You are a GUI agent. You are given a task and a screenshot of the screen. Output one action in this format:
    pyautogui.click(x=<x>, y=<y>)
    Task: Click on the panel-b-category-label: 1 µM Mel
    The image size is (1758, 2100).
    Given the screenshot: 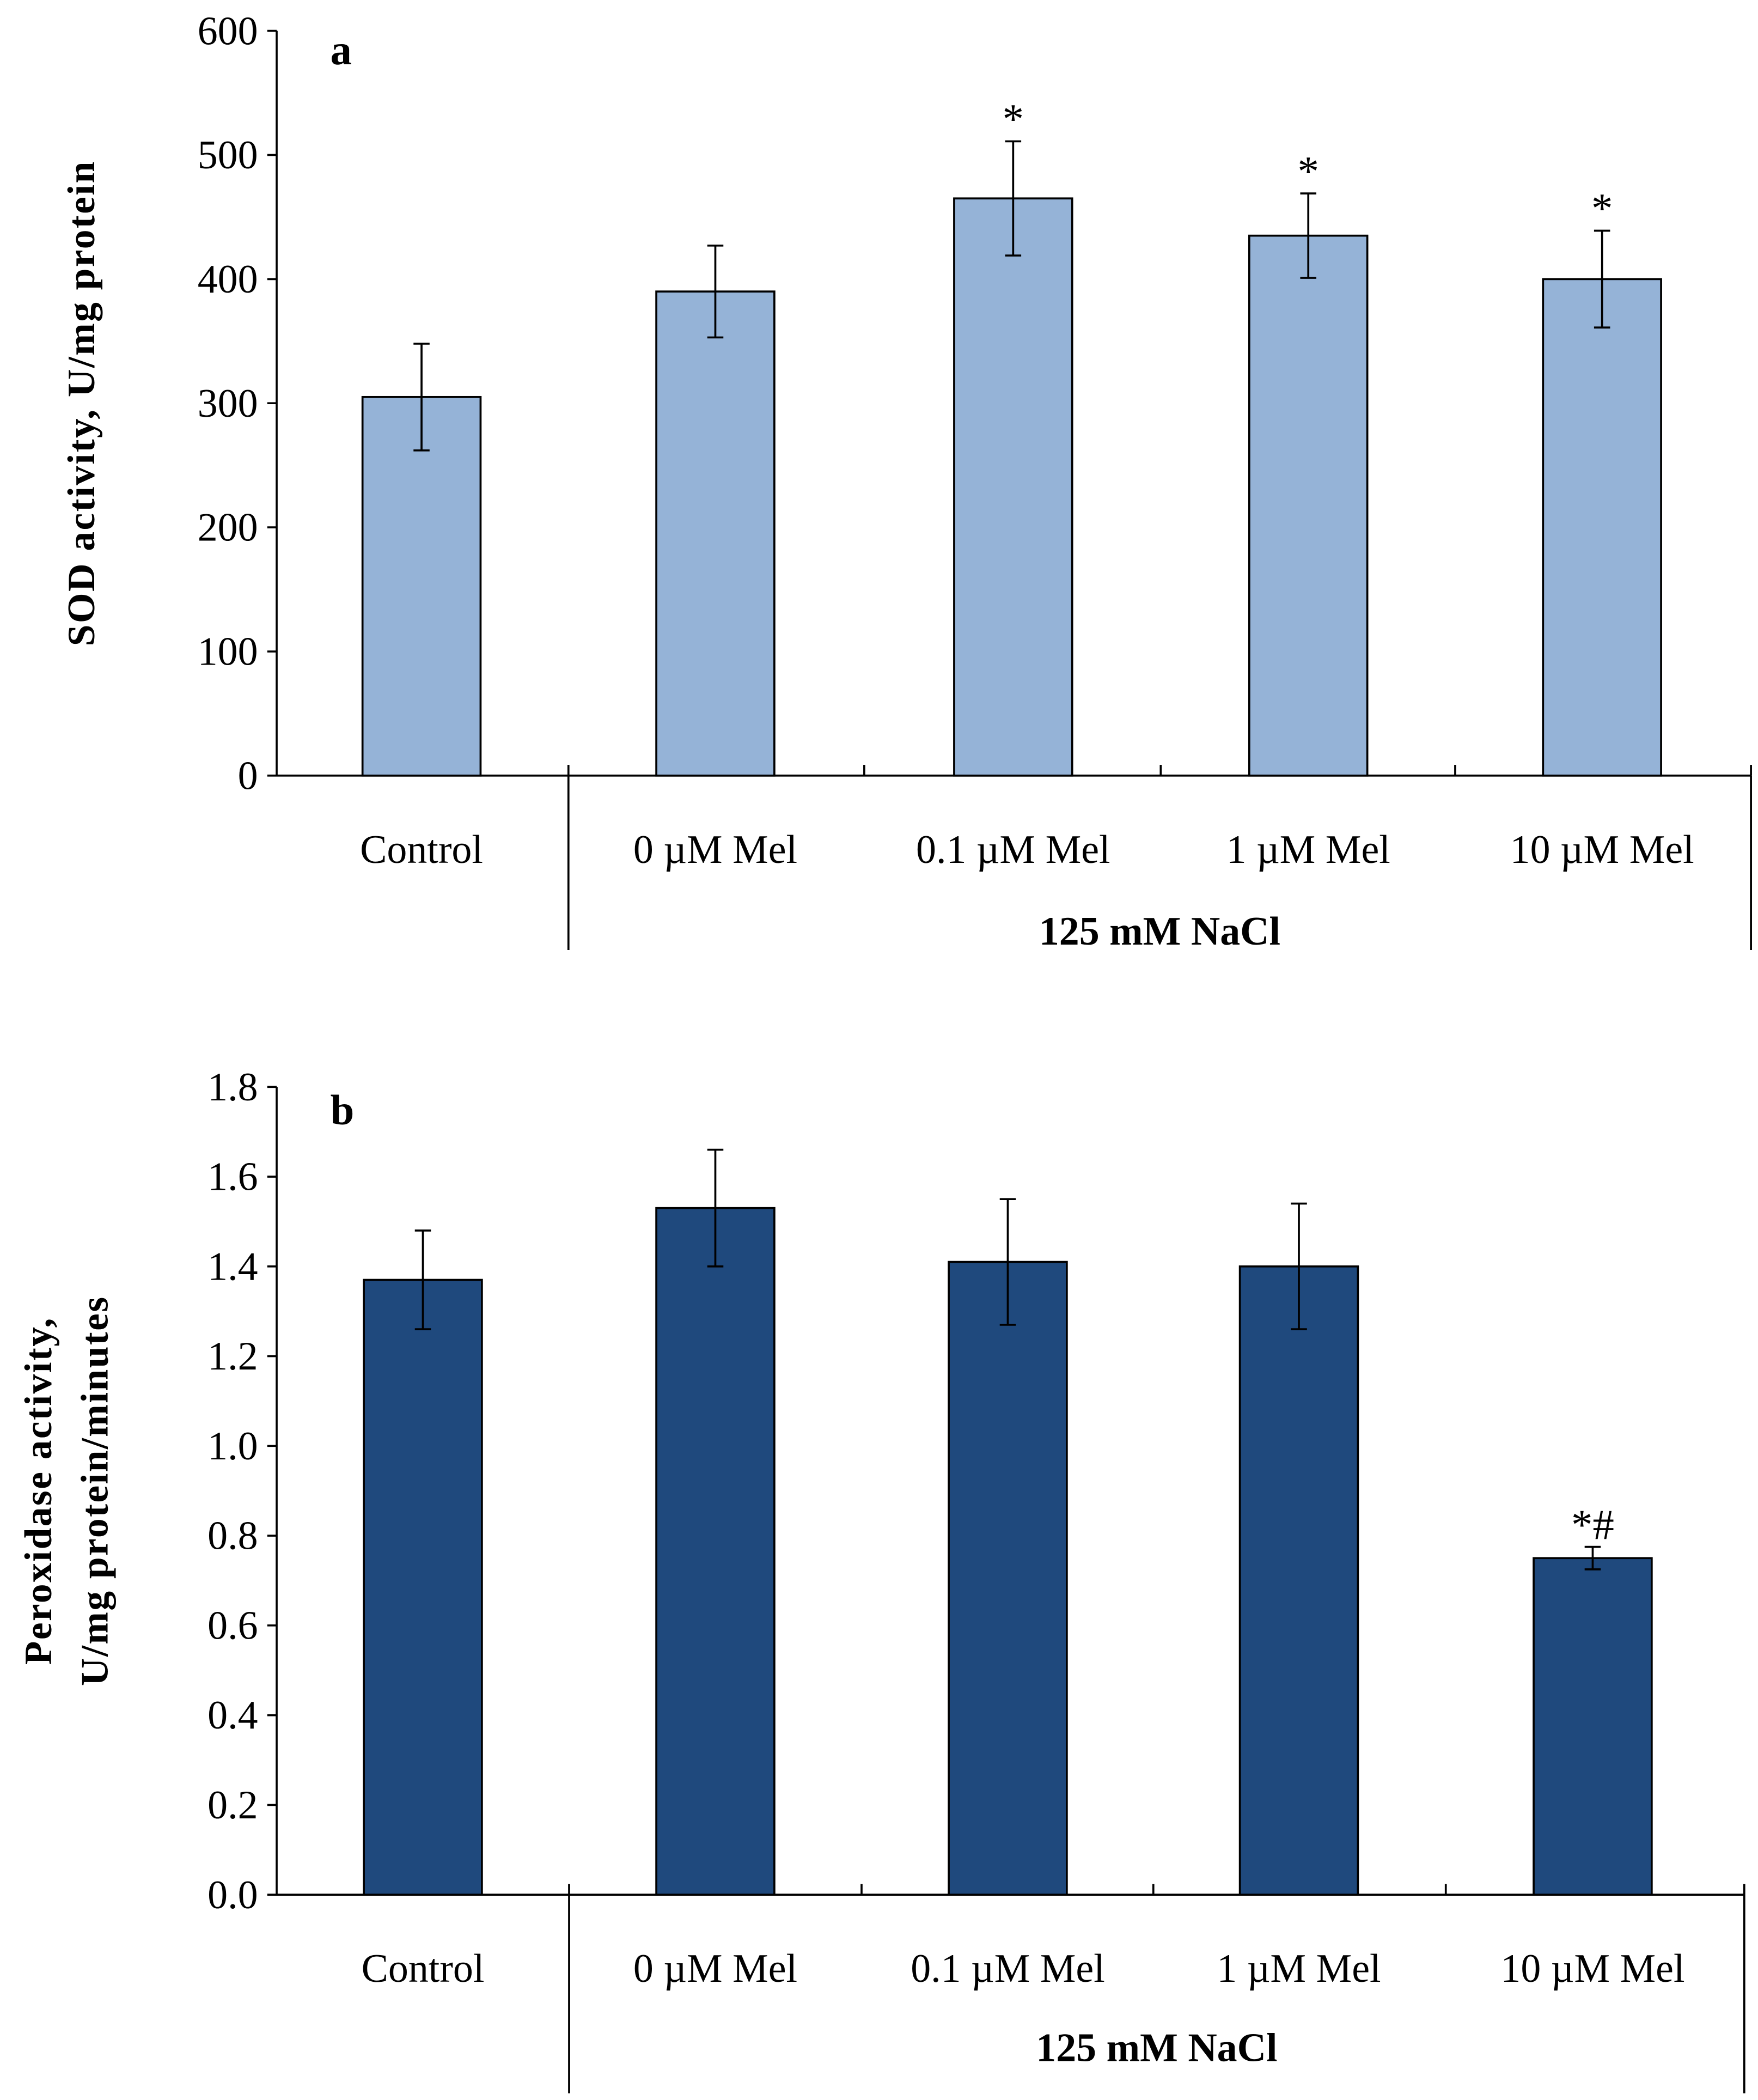 What is the action you would take?
    pyautogui.click(x=1299, y=1968)
    